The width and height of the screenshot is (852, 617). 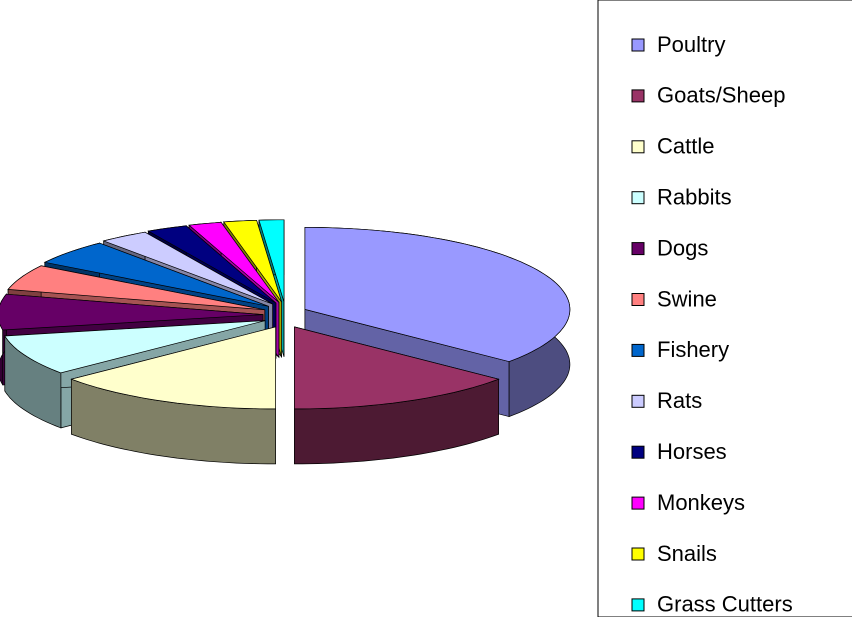 I want to click on legend-label: Rabbits, so click(x=694, y=197).